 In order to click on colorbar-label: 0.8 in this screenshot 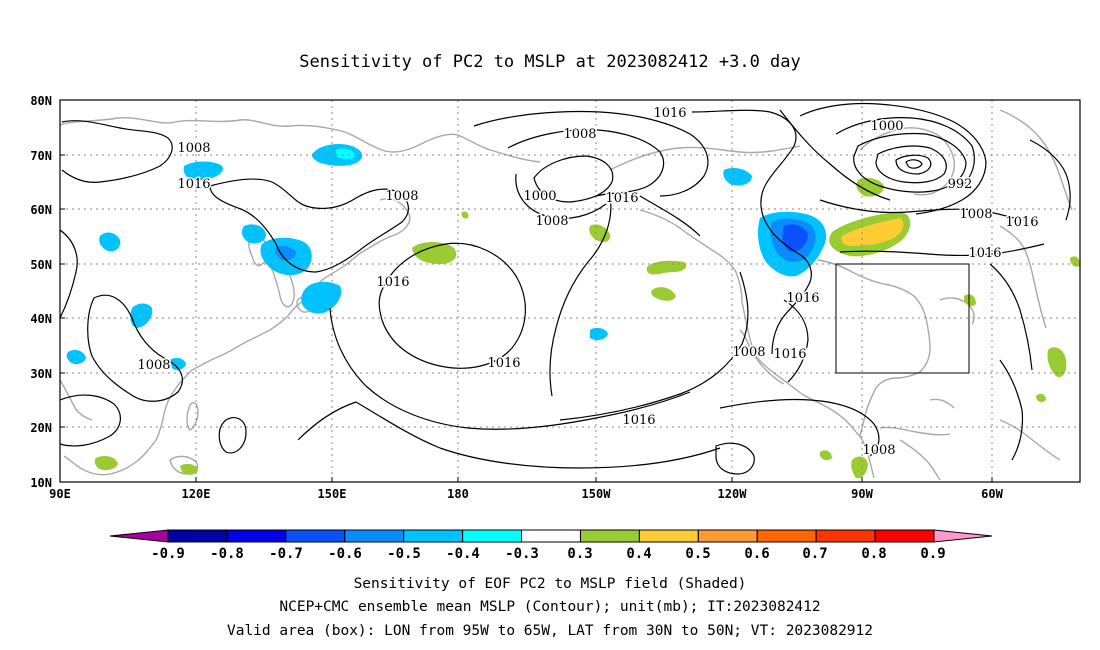, I will do `click(873, 554)`.